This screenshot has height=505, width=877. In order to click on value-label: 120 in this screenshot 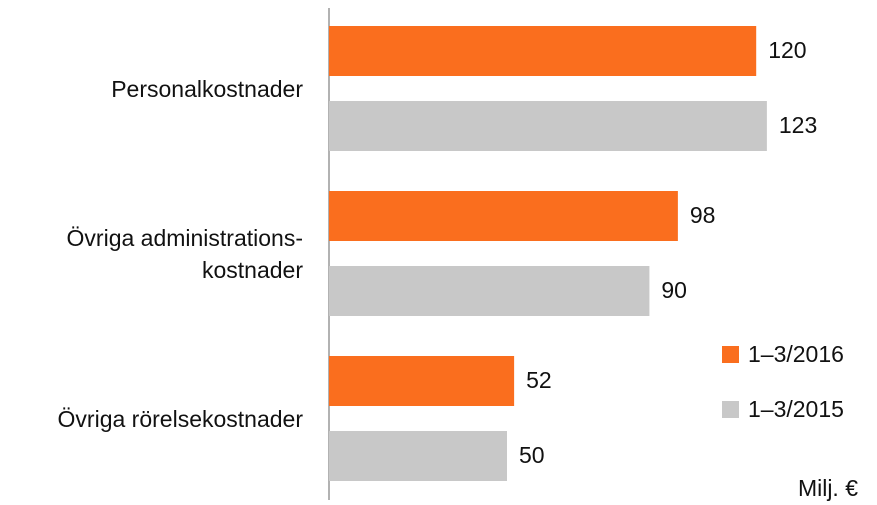, I will do `click(787, 50)`.